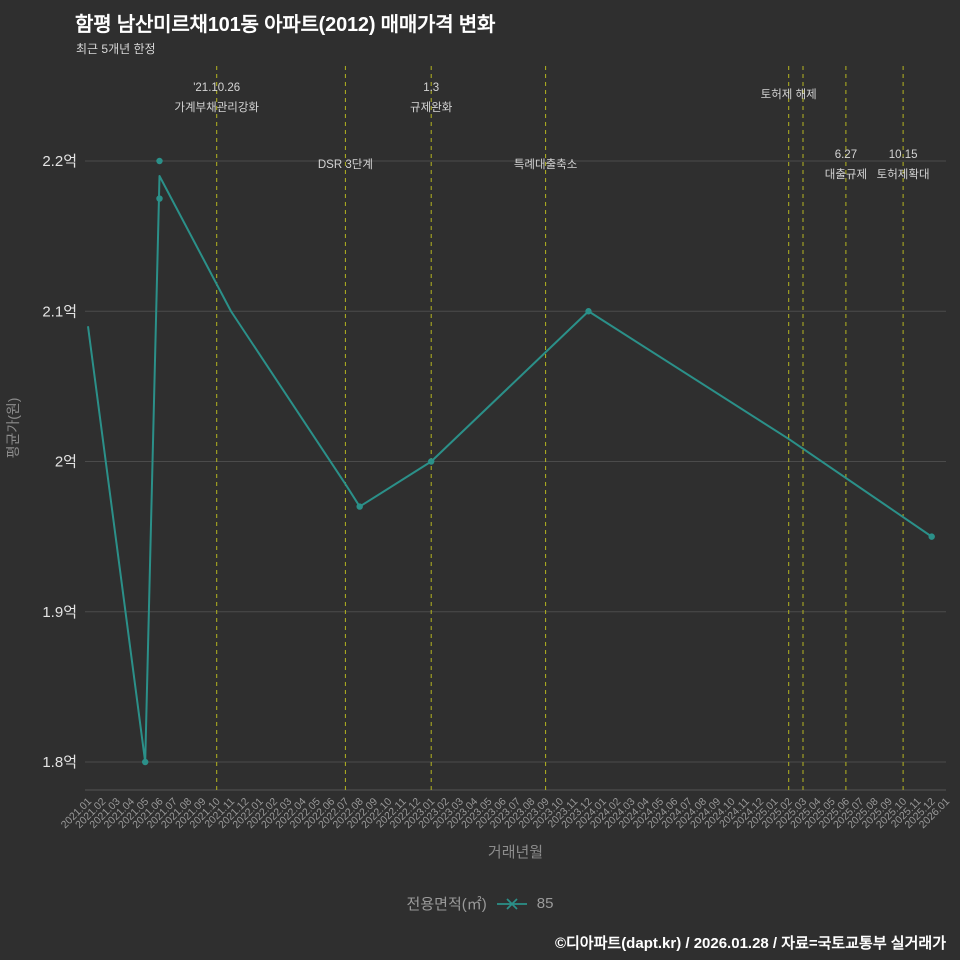  Describe the element at coordinates (846, 174) in the screenshot. I see `policy-label: 대출규제` at that location.